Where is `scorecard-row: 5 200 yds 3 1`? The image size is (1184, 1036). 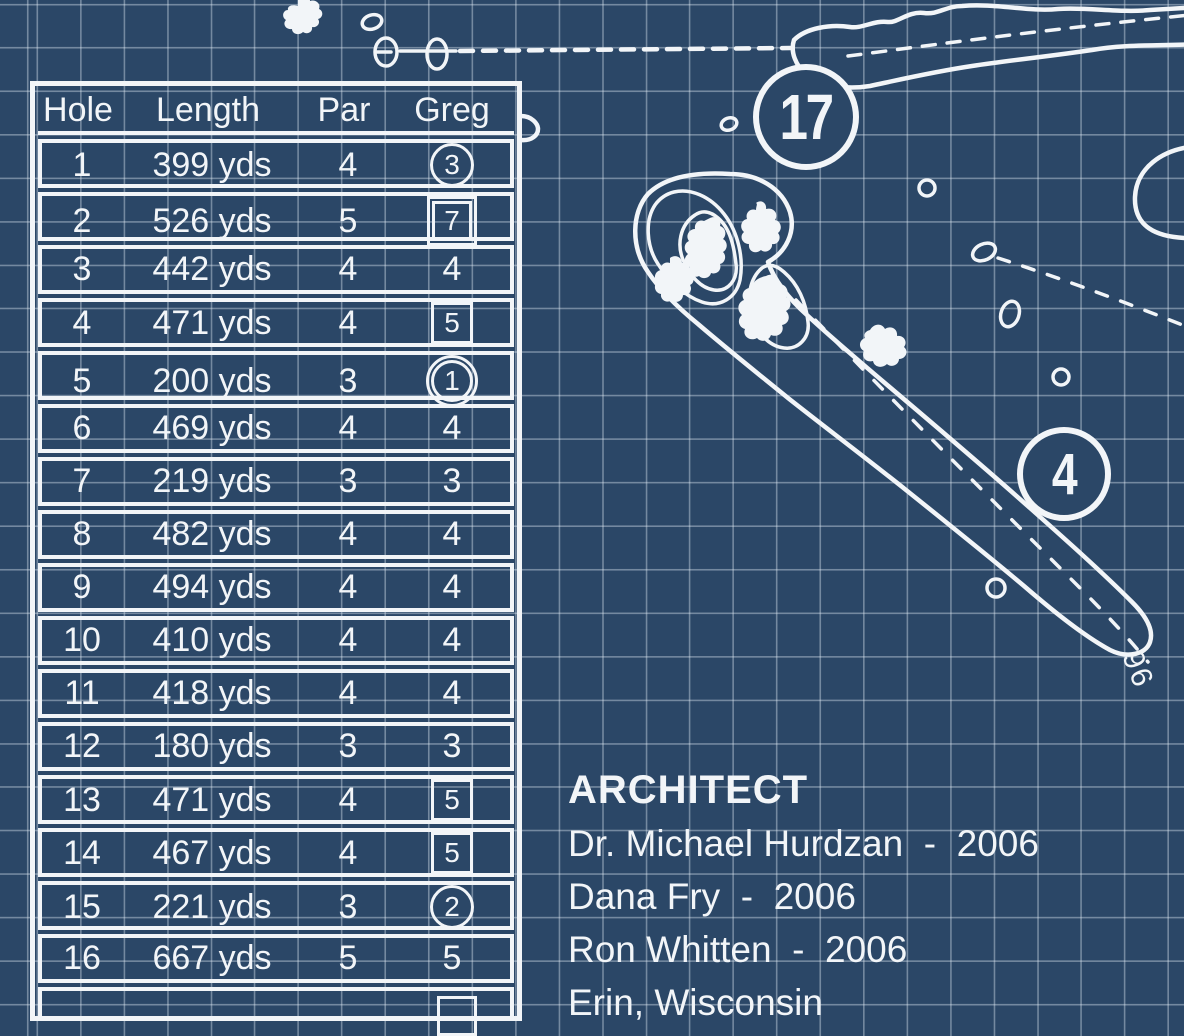 scorecard-row: 5 200 yds 3 1 is located at coordinates (276, 379).